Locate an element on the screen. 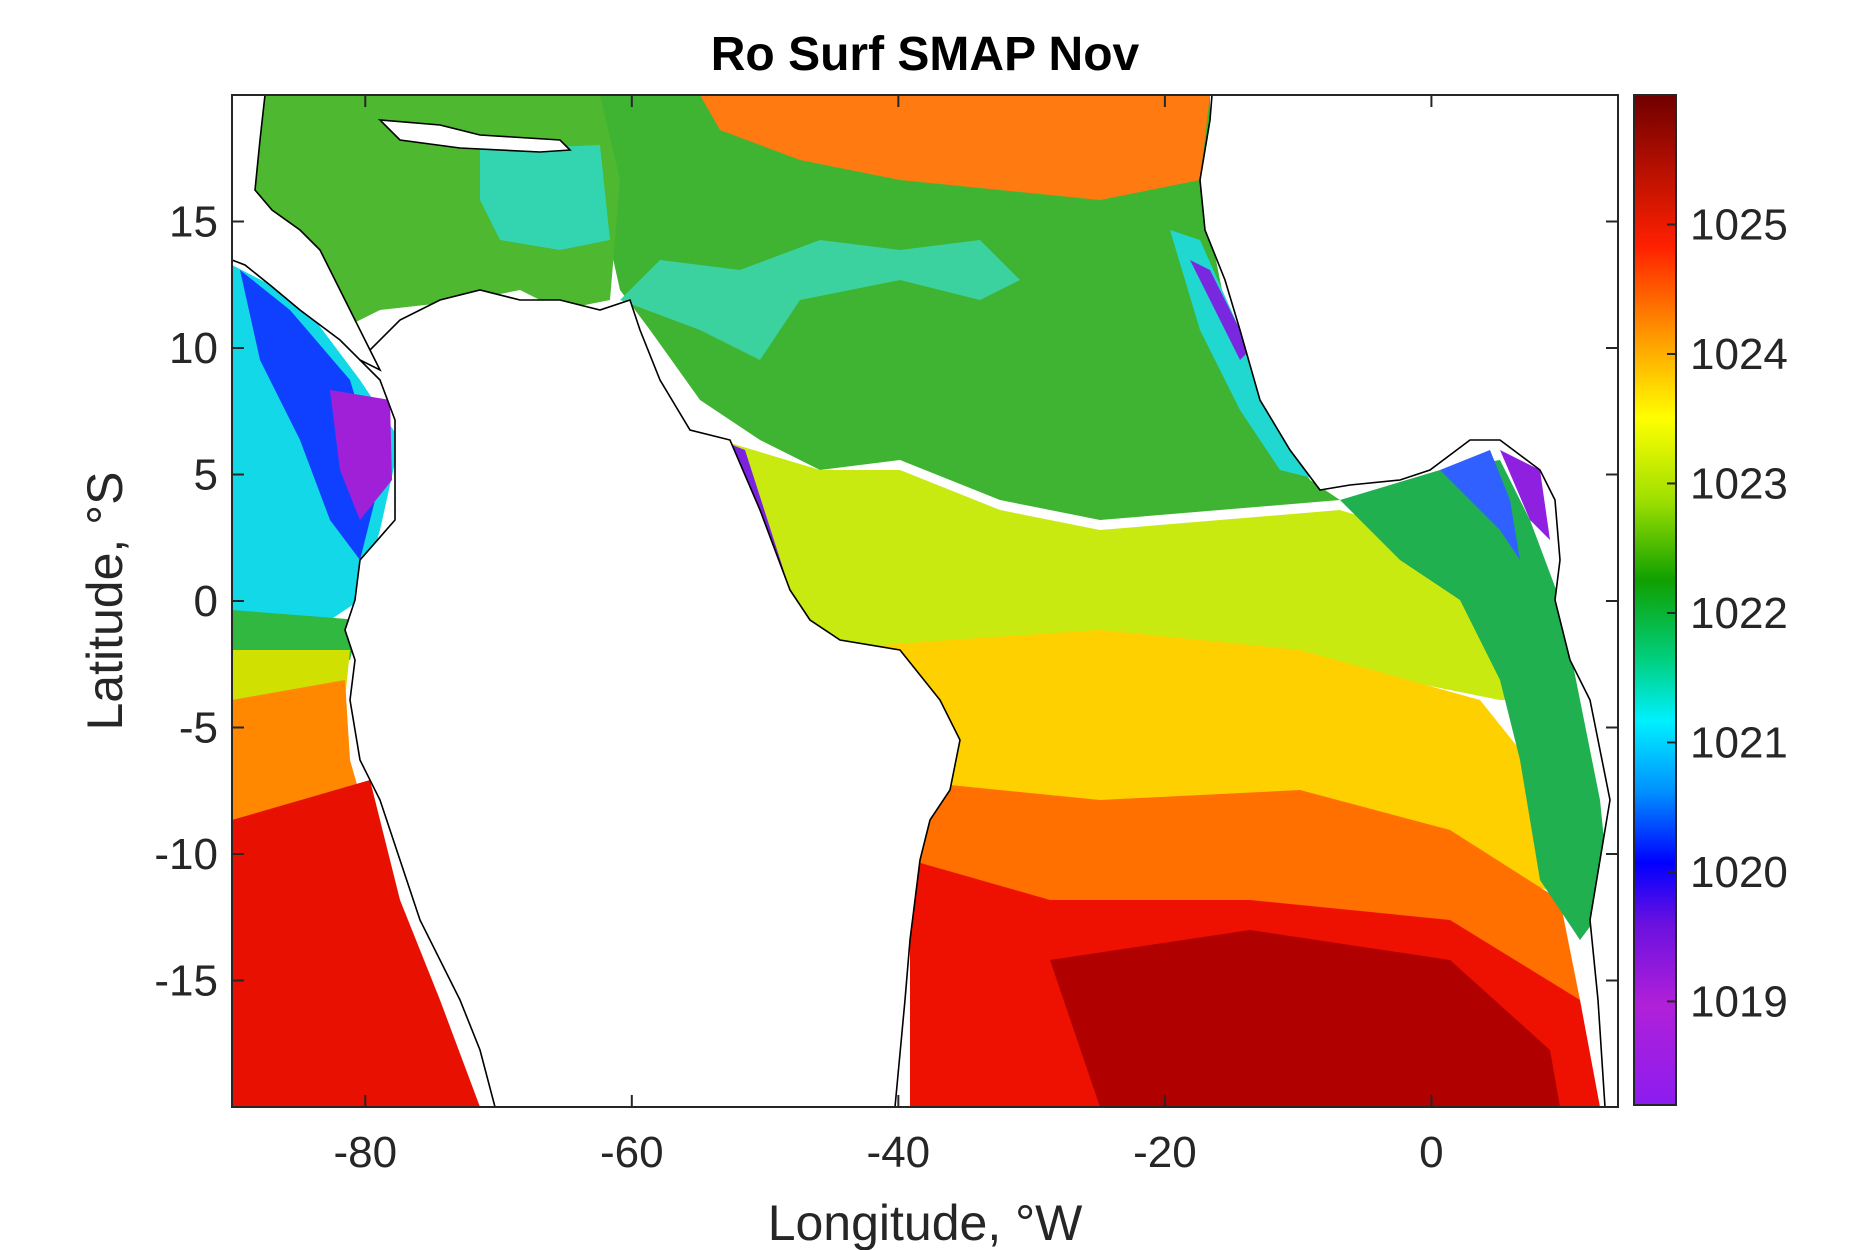 This screenshot has width=1875, height=1250. field-pacific-purple is located at coordinates (361, 455).